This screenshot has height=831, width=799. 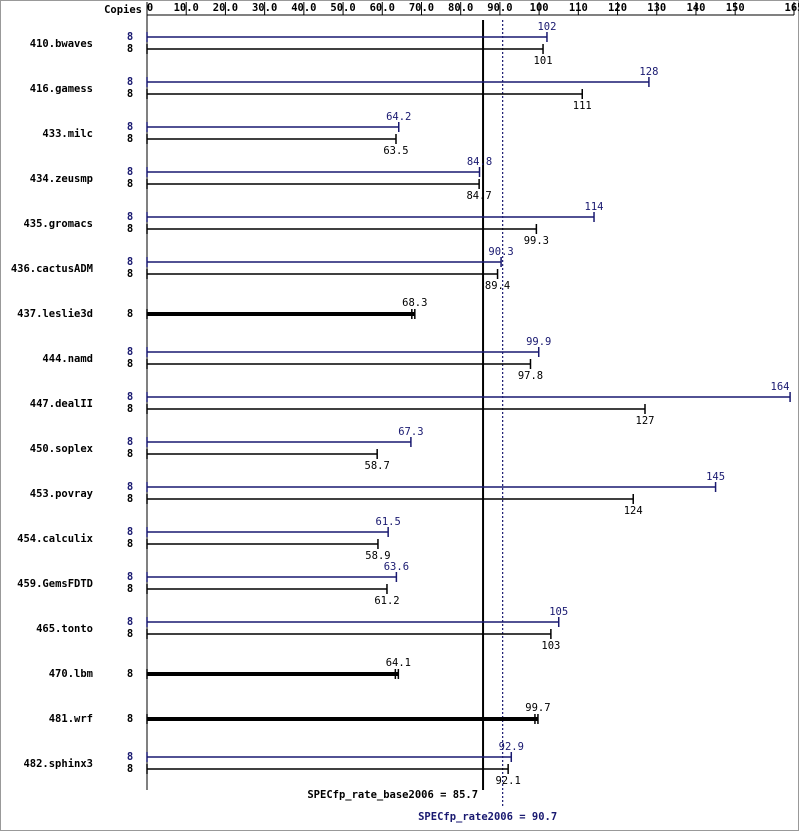 What do you see at coordinates (546, 27) in the screenshot?
I see `value-label: 102` at bounding box center [546, 27].